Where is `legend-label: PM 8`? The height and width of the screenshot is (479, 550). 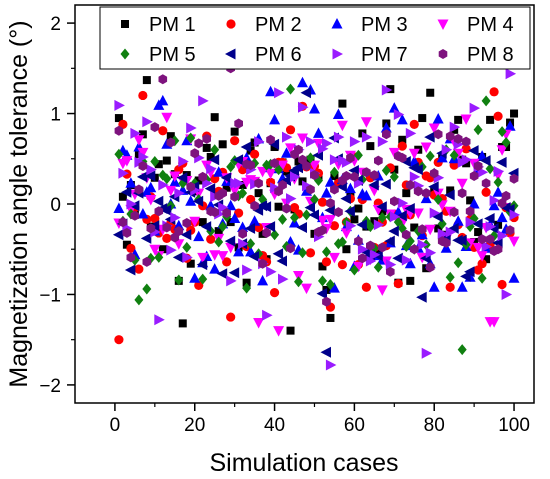 legend-label: PM 8 is located at coordinates (490, 55).